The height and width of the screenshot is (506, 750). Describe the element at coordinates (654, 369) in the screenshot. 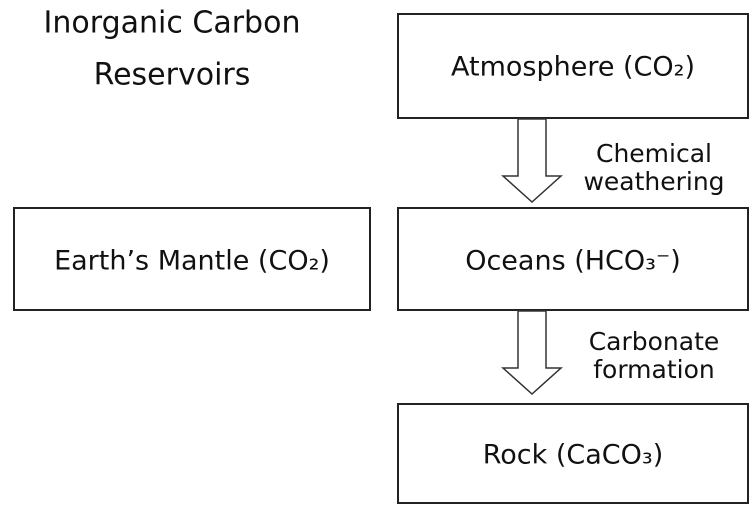

I see `edge-label: formation` at that location.